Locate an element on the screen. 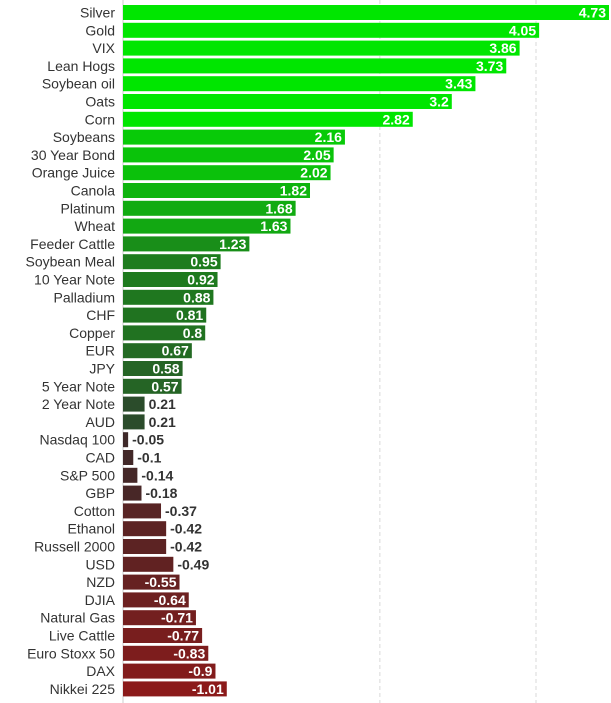 The image size is (611, 703). bar-eur is located at coordinates (157, 351).